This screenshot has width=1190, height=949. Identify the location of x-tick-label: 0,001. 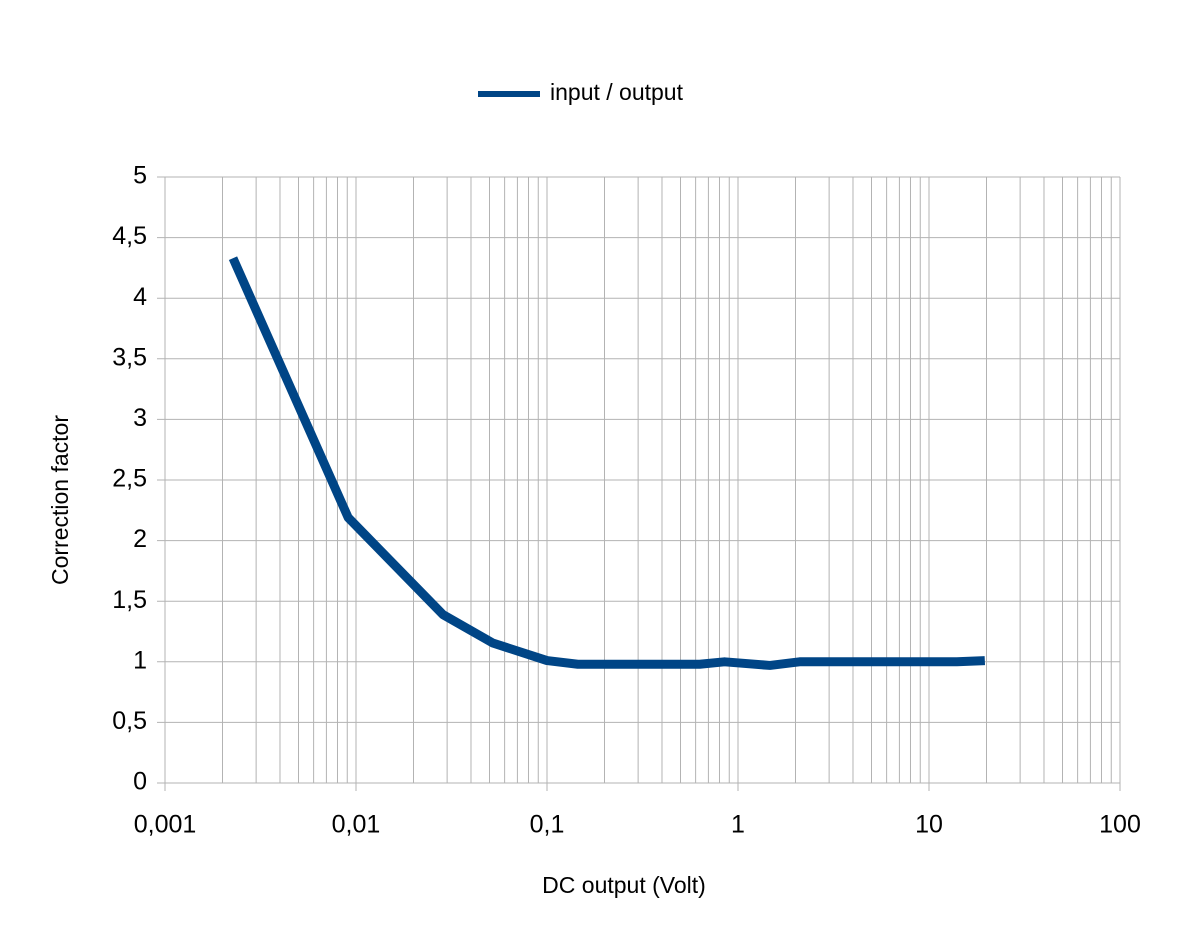
(165, 825).